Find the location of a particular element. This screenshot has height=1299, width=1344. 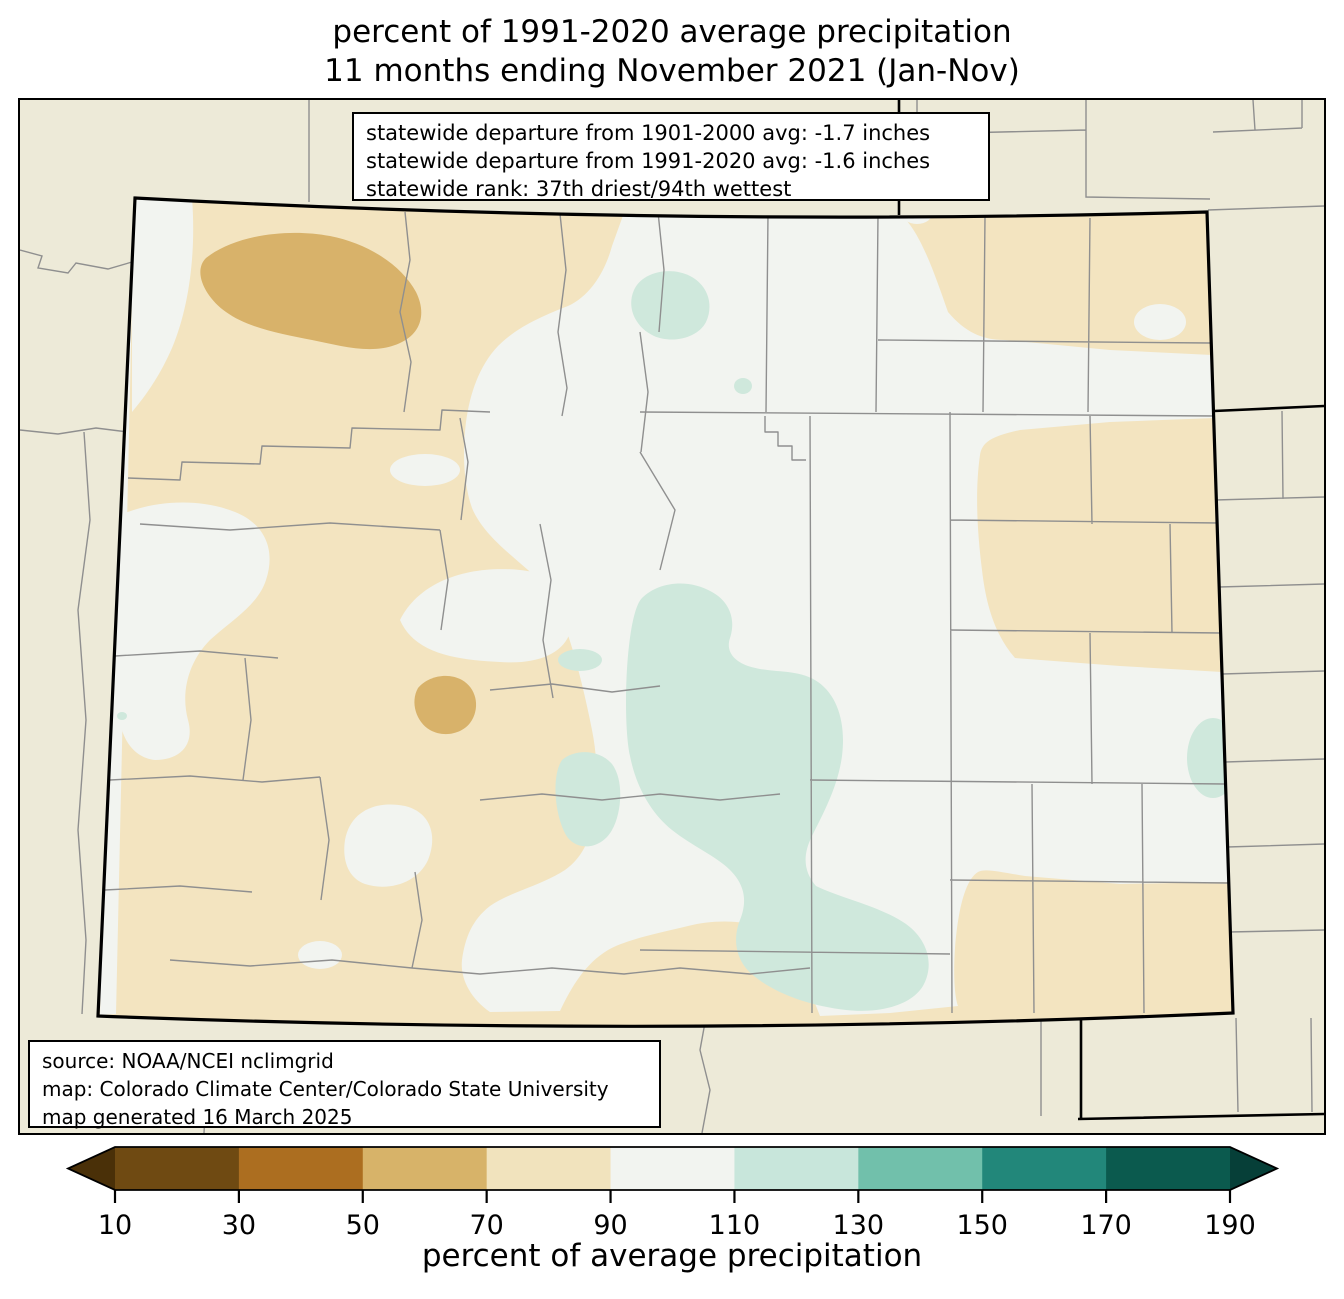

colorbar-under-arrow is located at coordinates (91, 1168).